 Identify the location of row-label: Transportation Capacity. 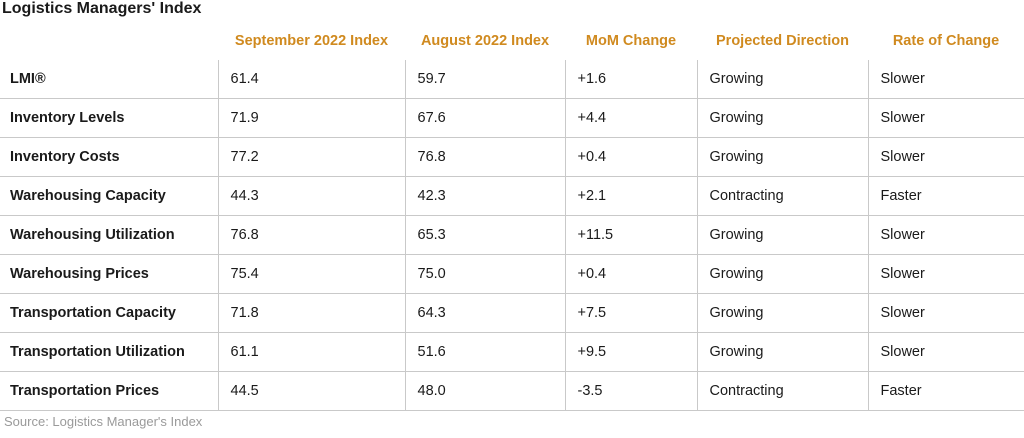
(109, 313).